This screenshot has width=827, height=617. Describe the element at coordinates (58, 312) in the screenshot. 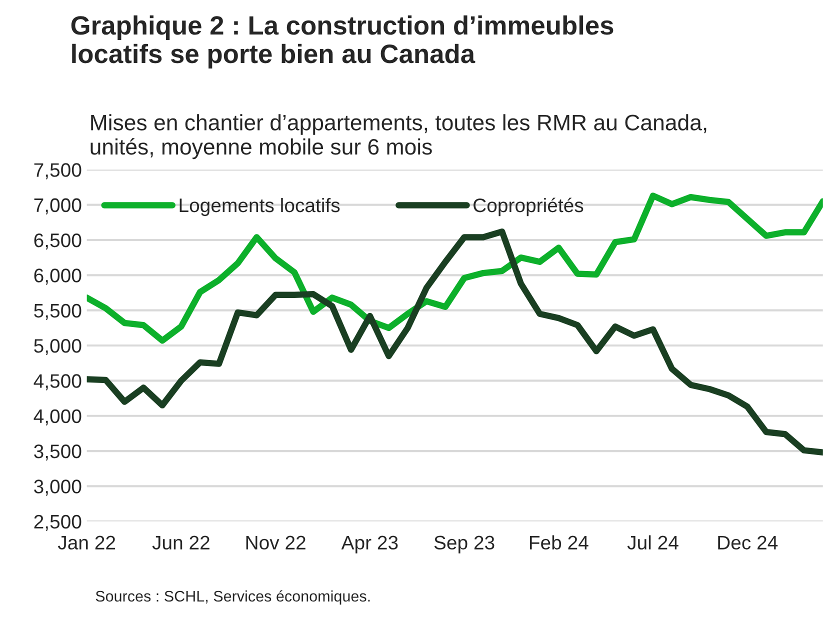

I see `y-tick-label: 5,500` at that location.